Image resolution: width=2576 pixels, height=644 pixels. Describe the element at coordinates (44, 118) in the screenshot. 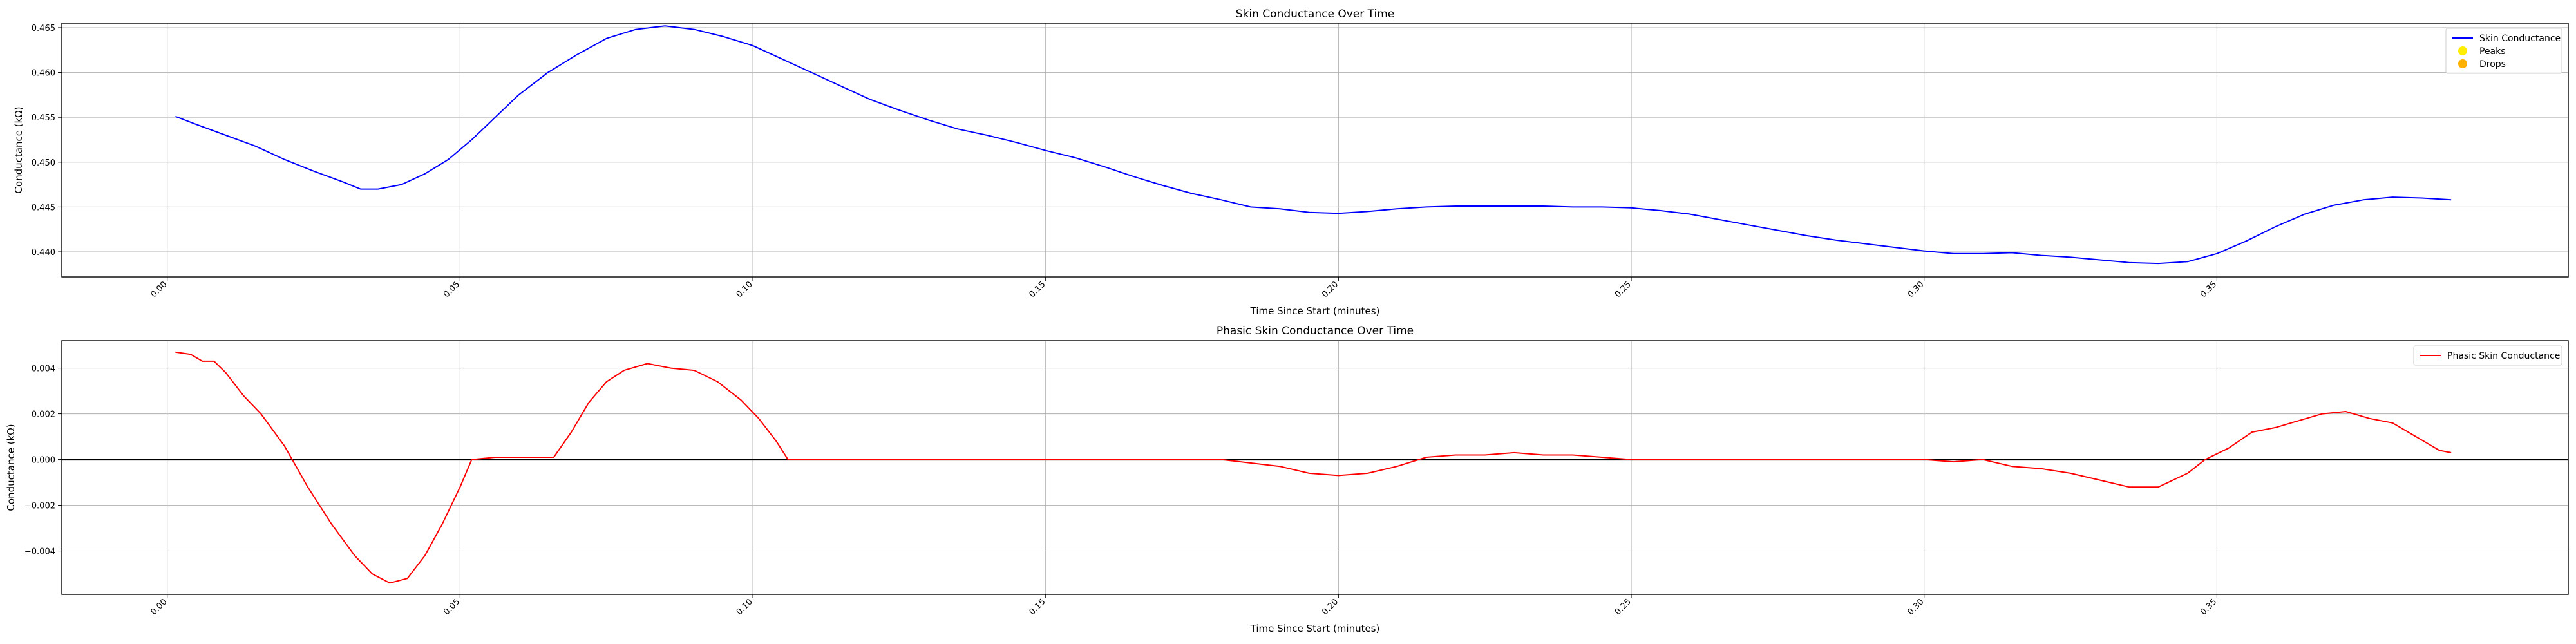

I see `skin-conductance-y-tick-label: 0.455` at that location.